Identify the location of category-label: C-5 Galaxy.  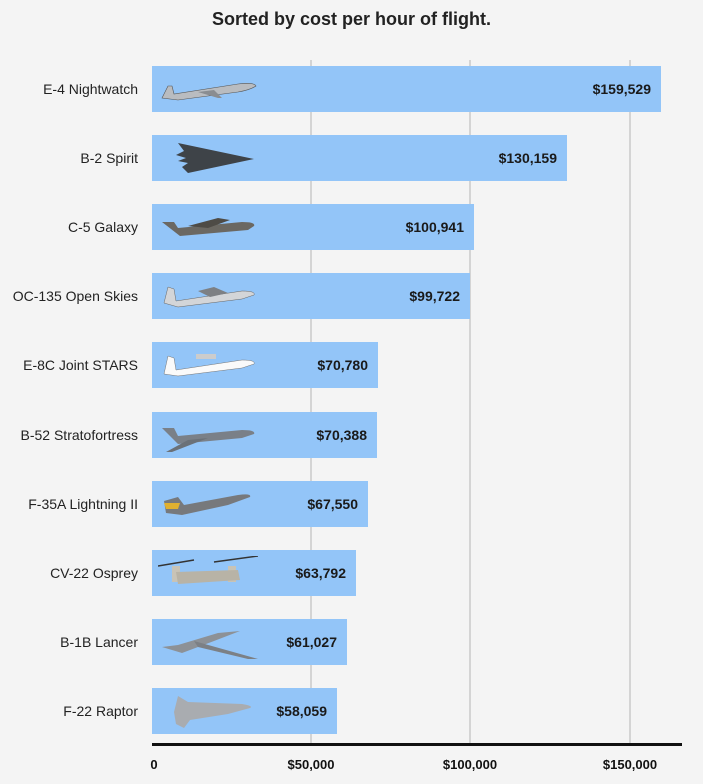
(102, 227).